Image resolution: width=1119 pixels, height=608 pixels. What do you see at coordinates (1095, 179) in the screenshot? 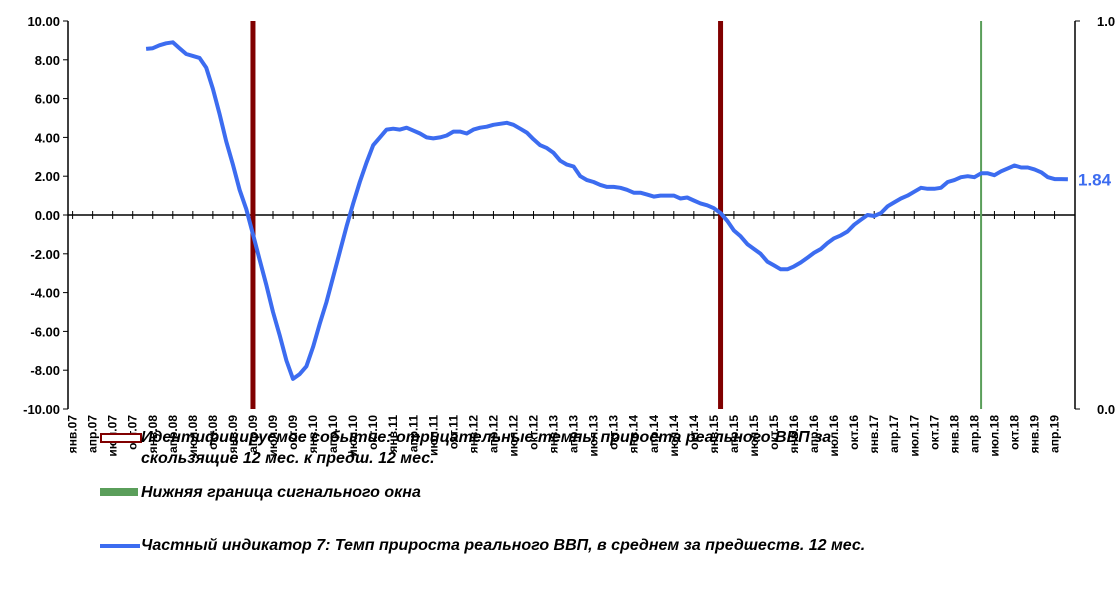
I see `end-value-label: 1.84` at bounding box center [1095, 179].